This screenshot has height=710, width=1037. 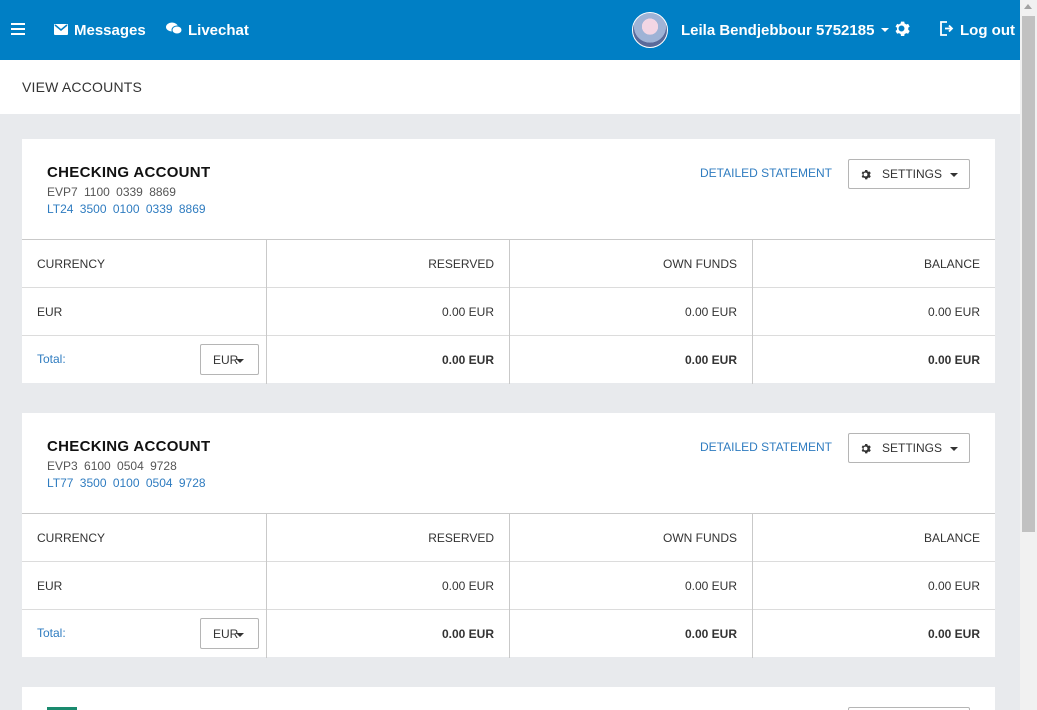 What do you see at coordinates (909, 708) in the screenshot?
I see `account-settings-button` at bounding box center [909, 708].